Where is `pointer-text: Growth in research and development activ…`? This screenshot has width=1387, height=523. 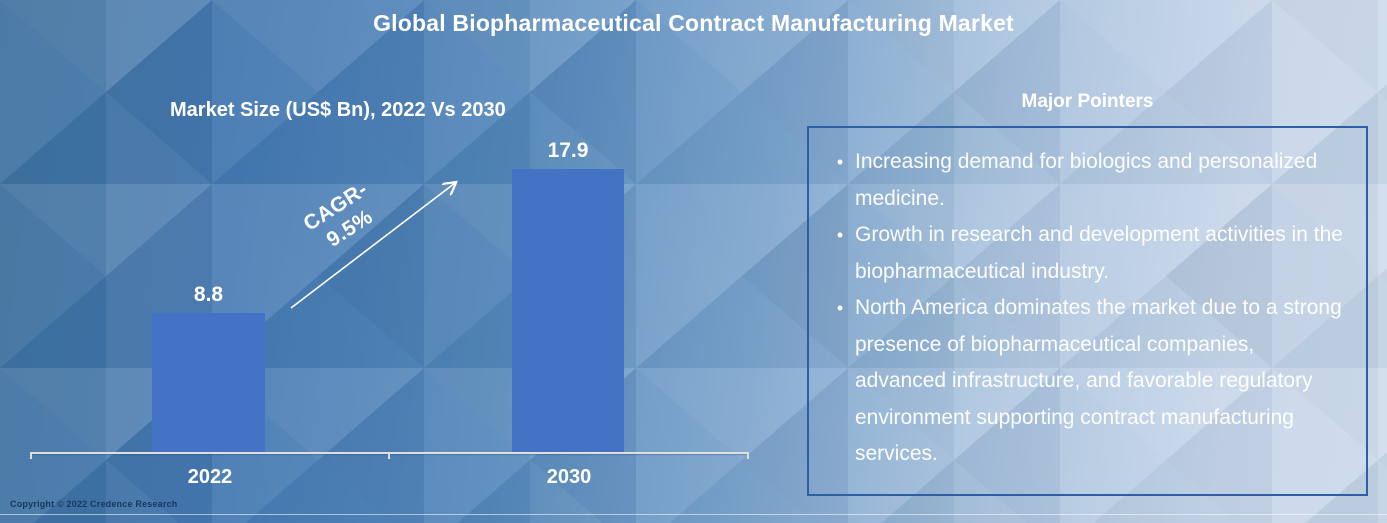
pointer-text: Growth in research and development activ… is located at coordinates (1099, 253).